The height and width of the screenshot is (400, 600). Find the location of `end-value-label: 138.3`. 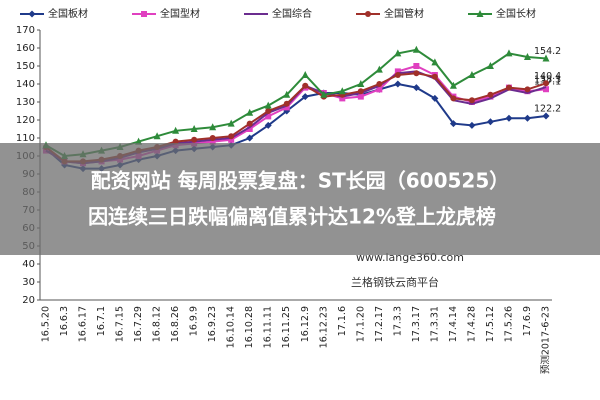

end-value-label: 138.3 is located at coordinates (547, 80).